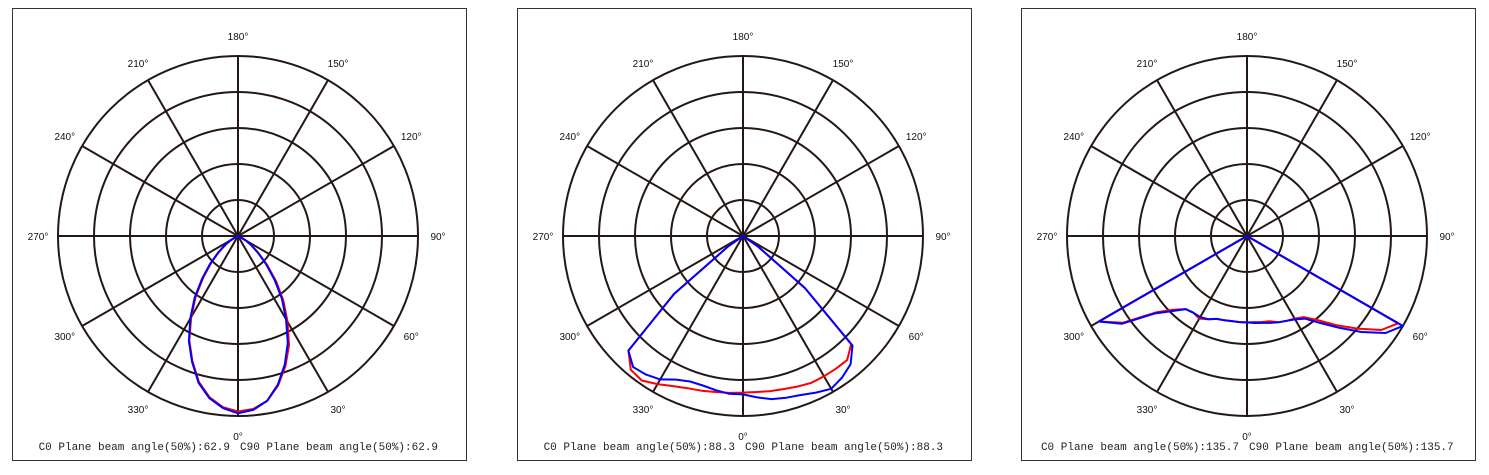 Image resolution: width=1489 pixels, height=475 pixels. What do you see at coordinates (639, 448) in the screenshot?
I see `c0-beam-angle-caption: C0 Plane beam angle(50%):88.3` at bounding box center [639, 448].